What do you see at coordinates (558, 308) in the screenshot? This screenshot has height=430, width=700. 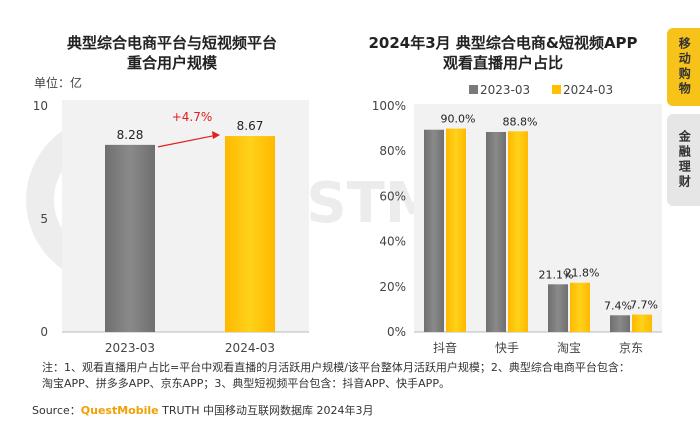 I see `right-bar-淘宝-2023-03` at bounding box center [558, 308].